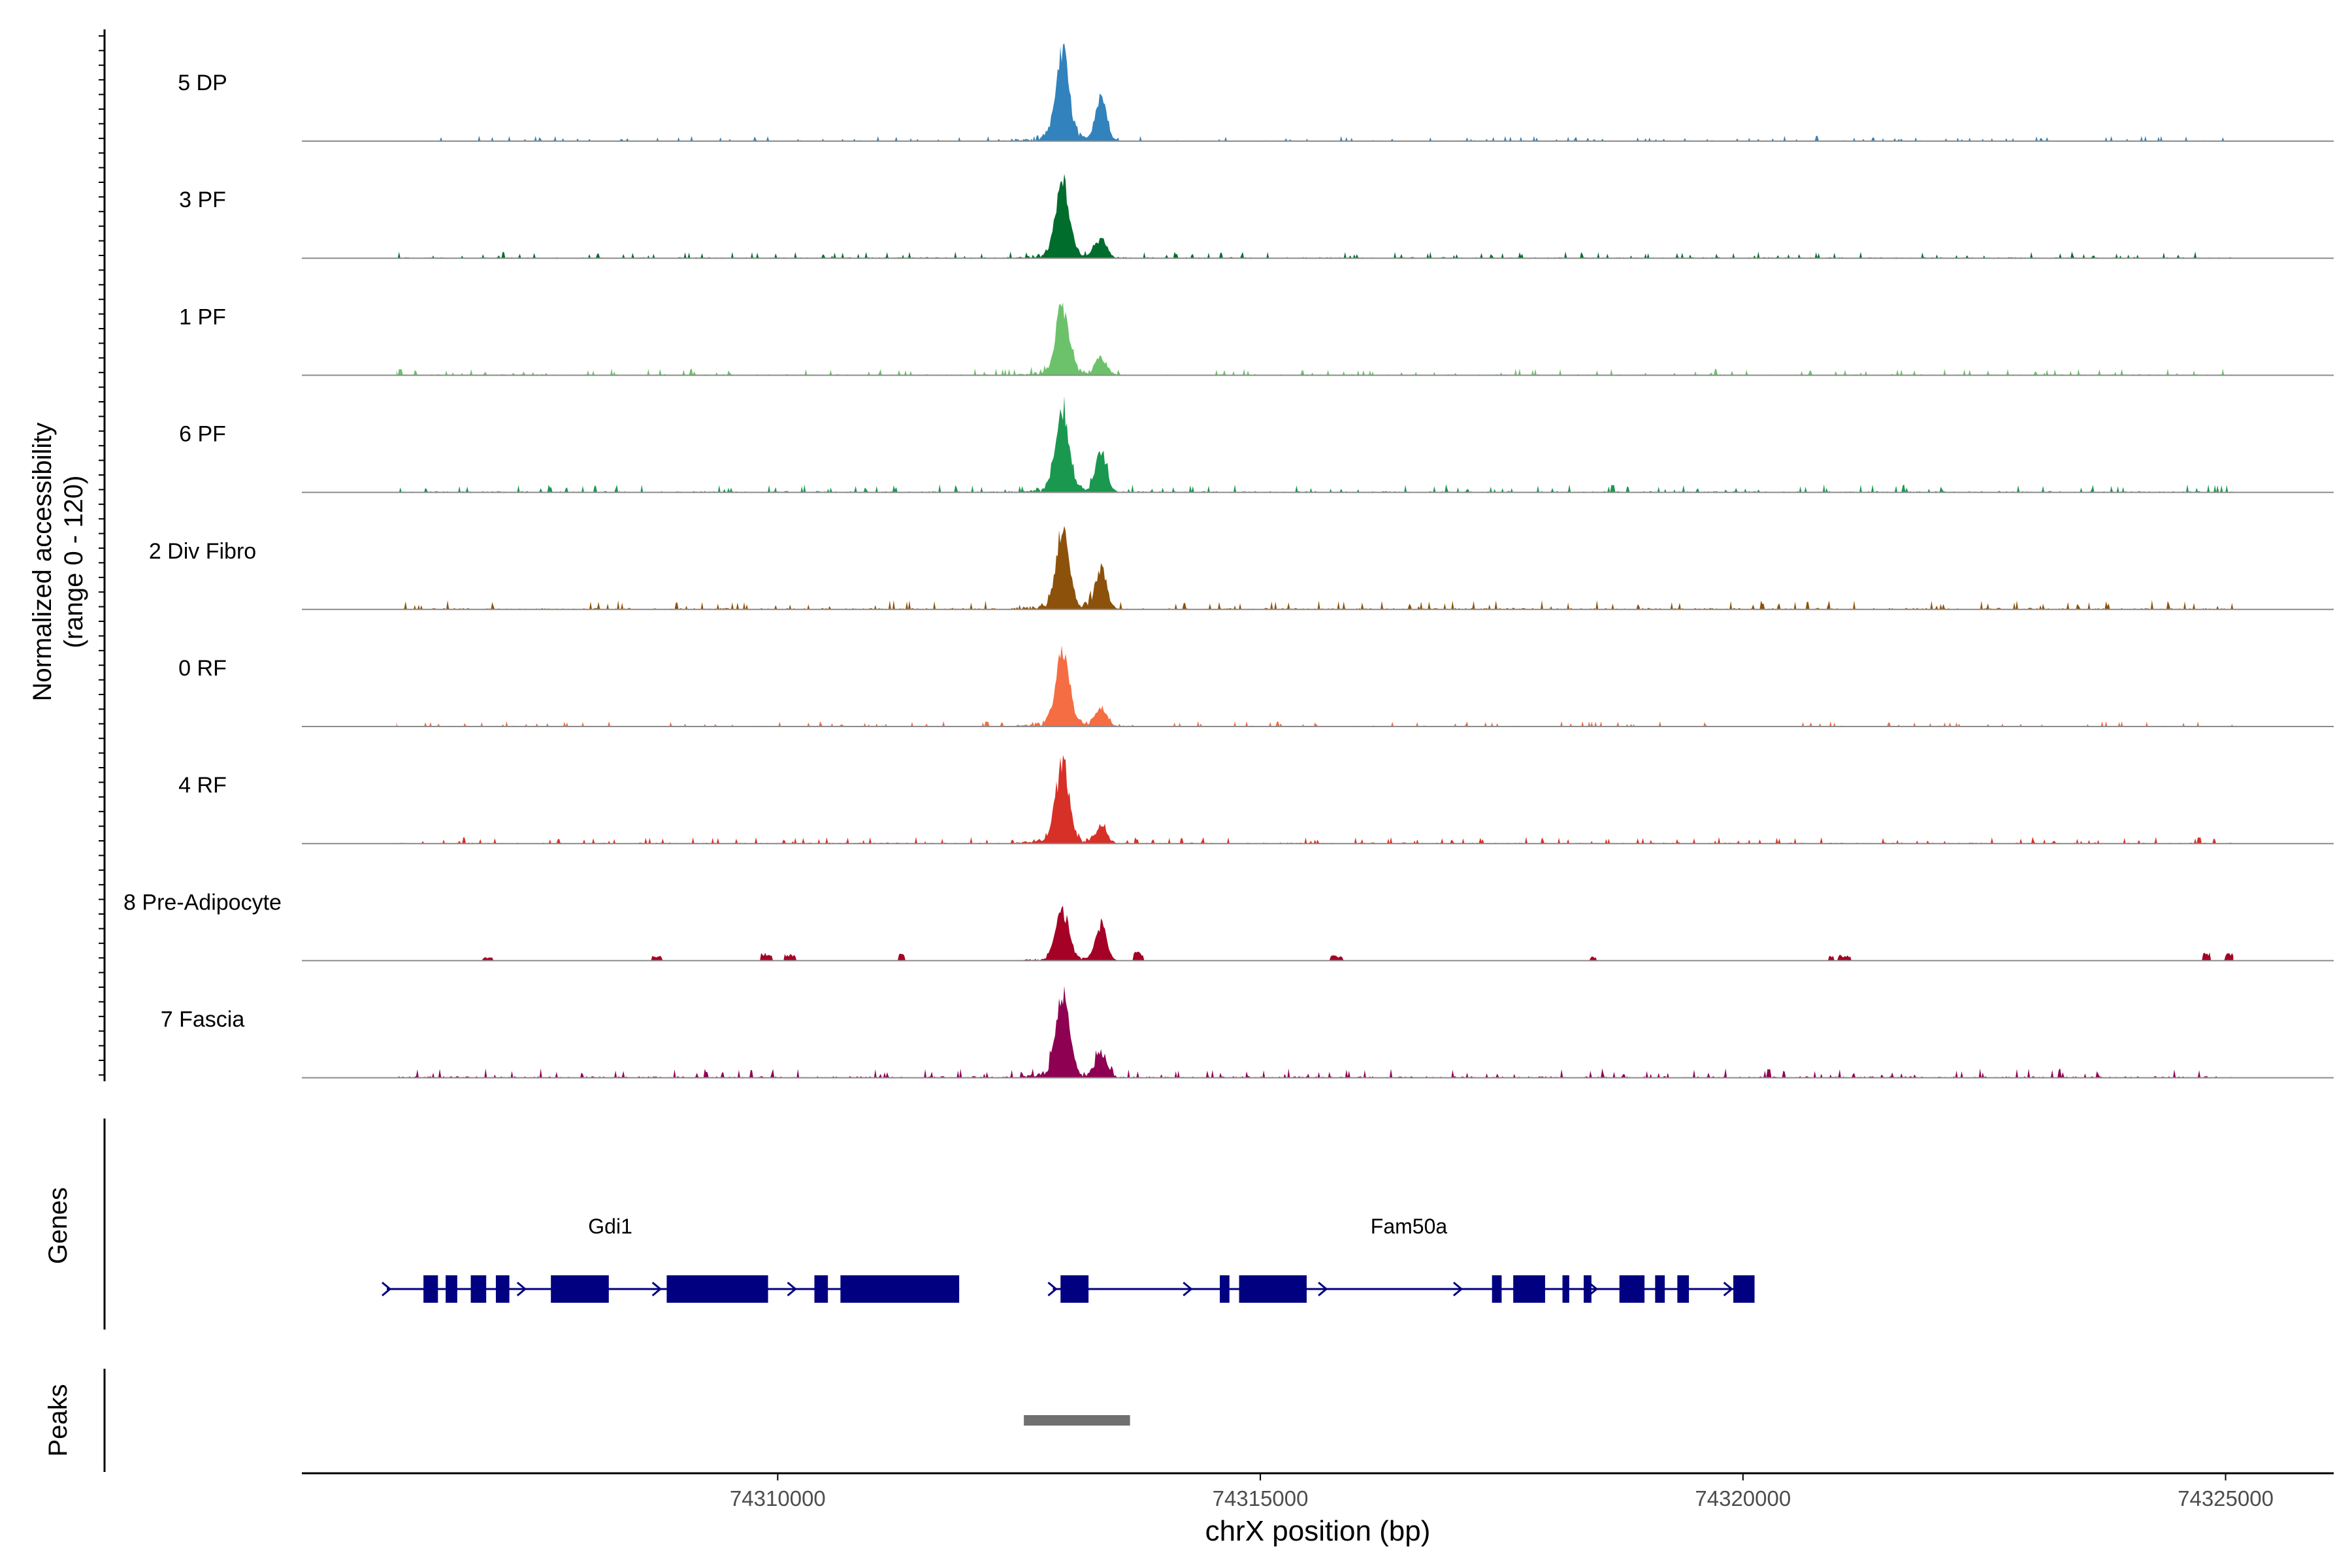 Image resolution: width=2352 pixels, height=1568 pixels. Describe the element at coordinates (1256, 800) in the screenshot. I see `track-4-rf: 4 RF` at that location.